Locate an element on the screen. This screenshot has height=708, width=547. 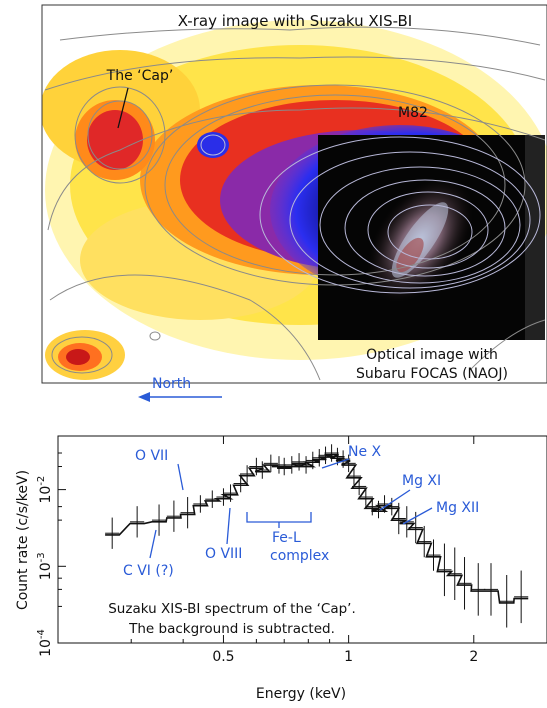
y-axis-label: Count rate (c/s/keV) is located at coordinates (23, 540).